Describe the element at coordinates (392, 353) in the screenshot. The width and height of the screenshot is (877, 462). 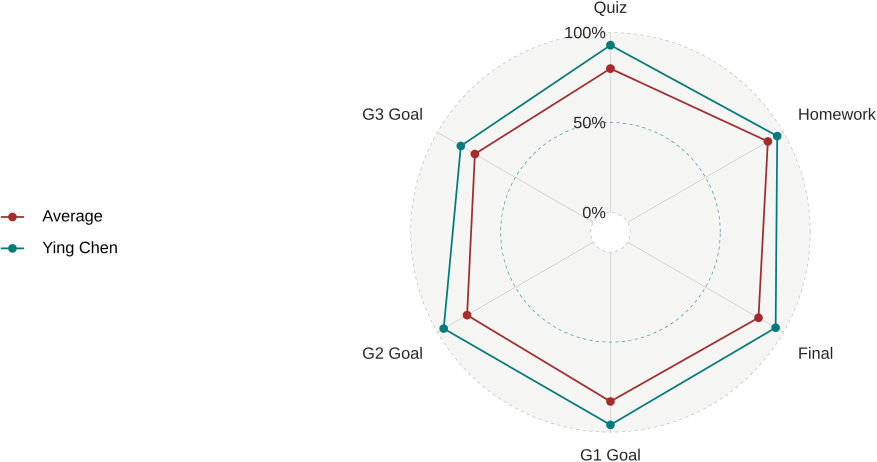
I see `spoke-label: G2 Goal` at that location.